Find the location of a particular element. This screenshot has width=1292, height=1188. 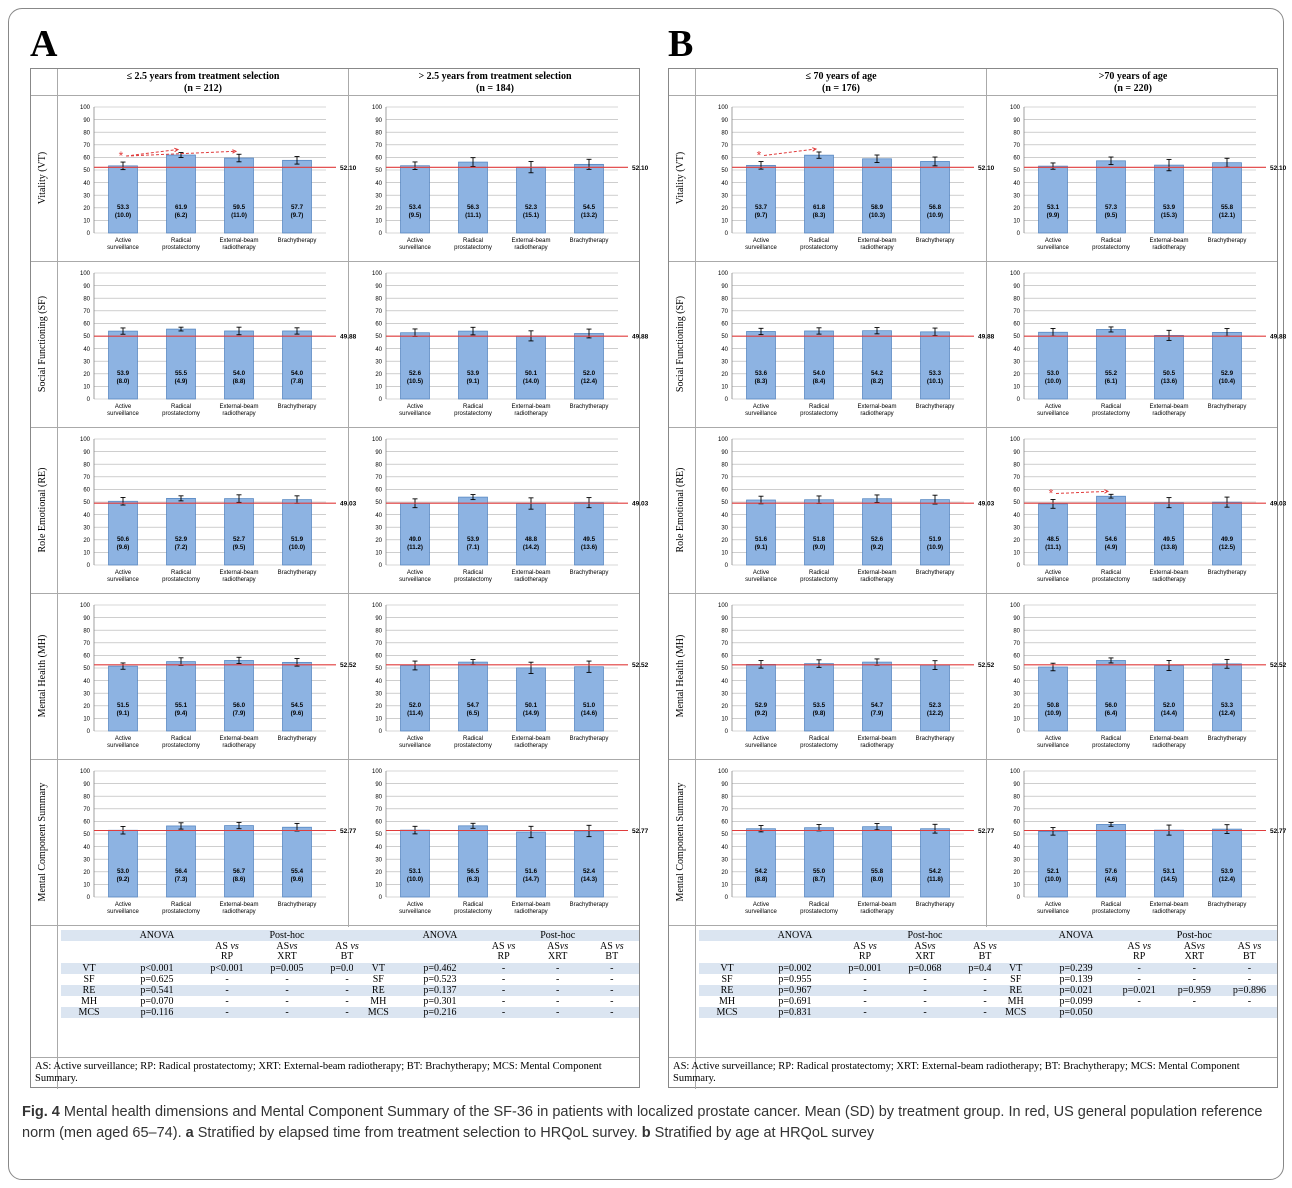

stats-header-row: ANOVA Post-hoc is located at coordinates (219, 935).